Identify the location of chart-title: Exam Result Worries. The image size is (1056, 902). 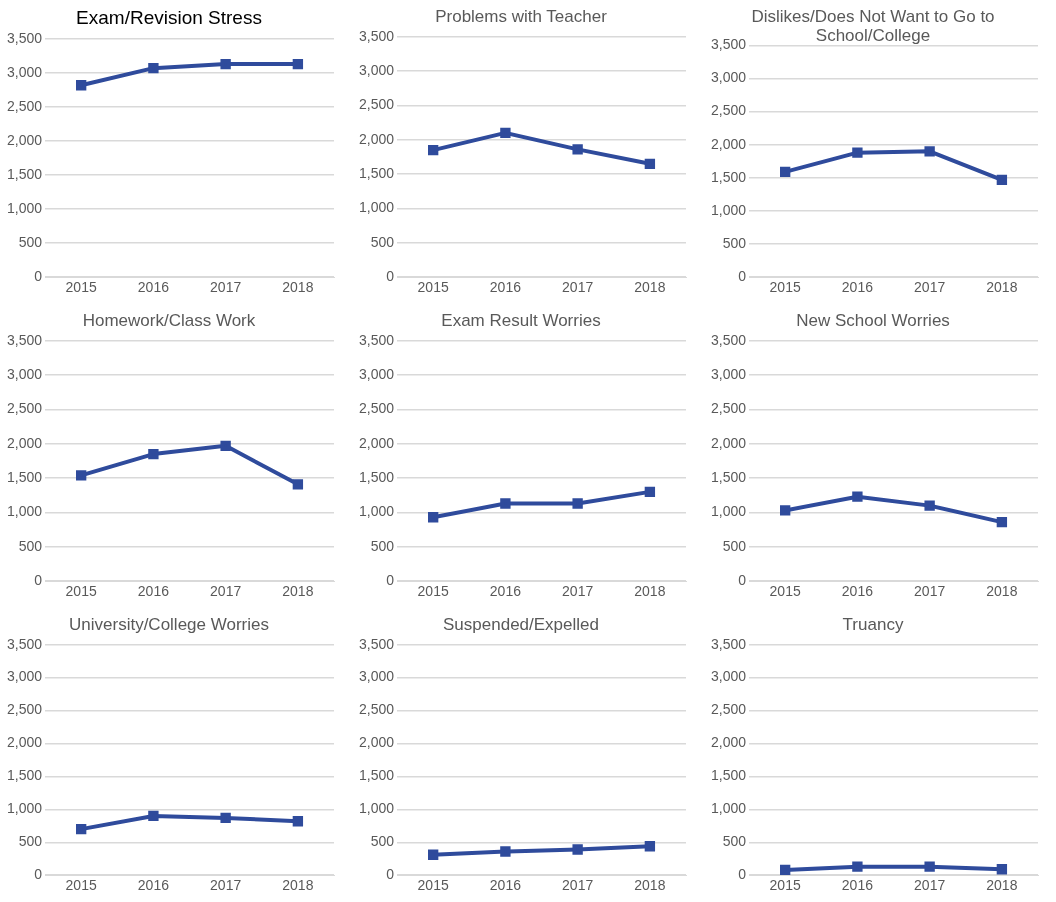
(521, 321).